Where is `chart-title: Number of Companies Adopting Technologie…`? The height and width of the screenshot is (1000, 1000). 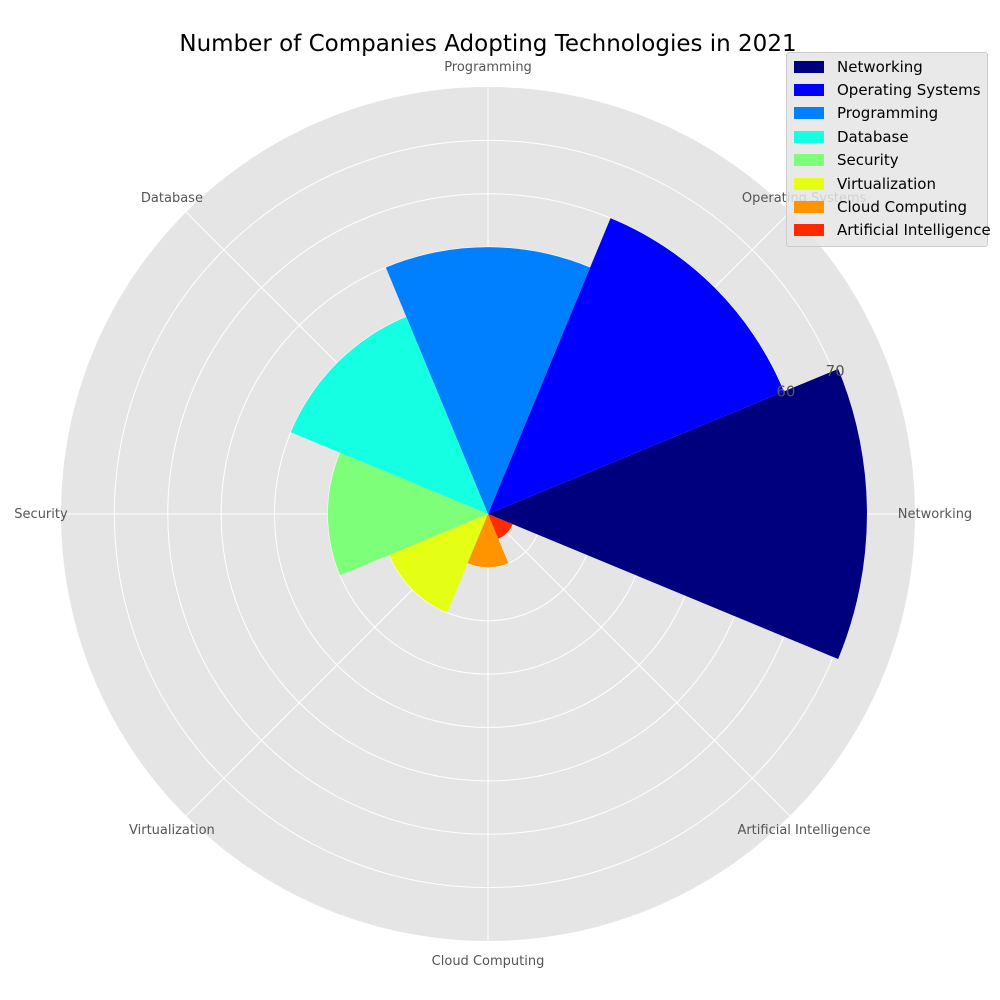
chart-title: Number of Companies Adopting Technologie… is located at coordinates (487, 44).